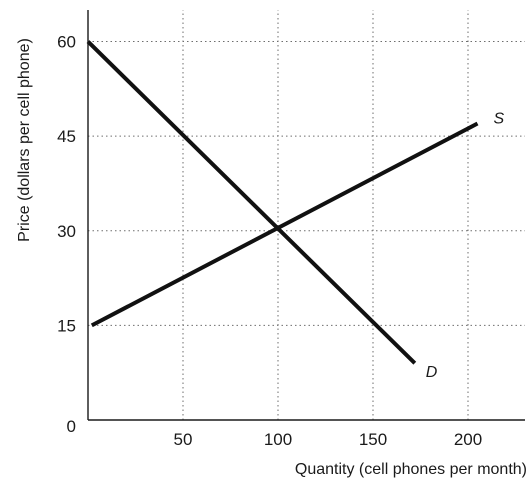 The width and height of the screenshot is (529, 481). What do you see at coordinates (66, 136) in the screenshot?
I see `y-tick-label-45: 45` at bounding box center [66, 136].